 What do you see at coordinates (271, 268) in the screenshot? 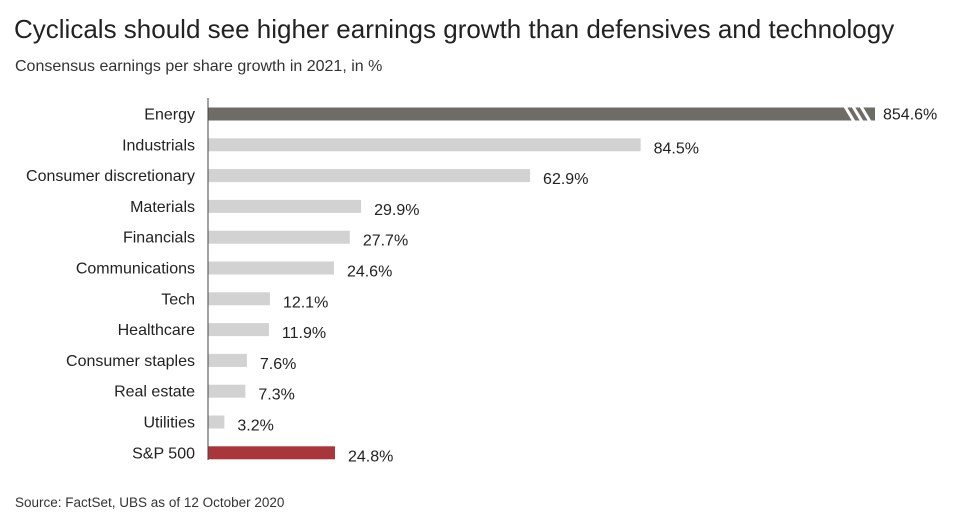
I see `bar-communications` at bounding box center [271, 268].